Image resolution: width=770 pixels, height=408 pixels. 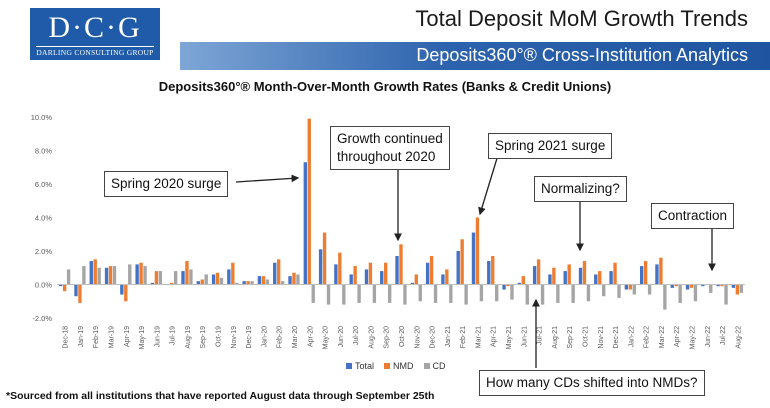 I want to click on annotation-growth-2020: Growth continued throughout 2020, so click(x=390, y=148).